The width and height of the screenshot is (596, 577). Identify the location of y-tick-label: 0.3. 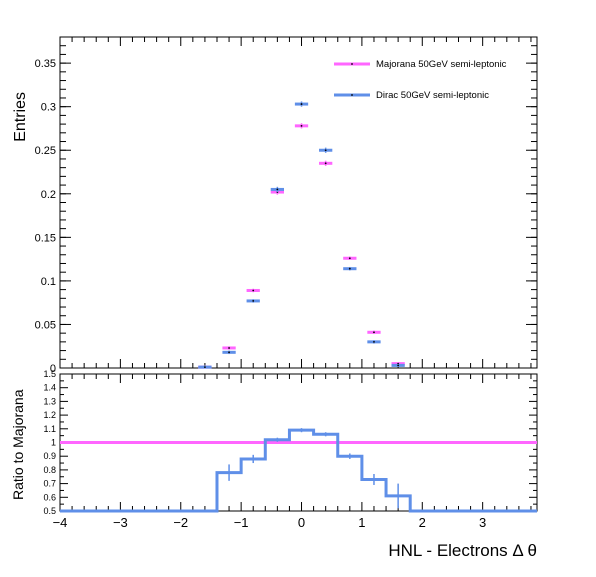
(48, 108).